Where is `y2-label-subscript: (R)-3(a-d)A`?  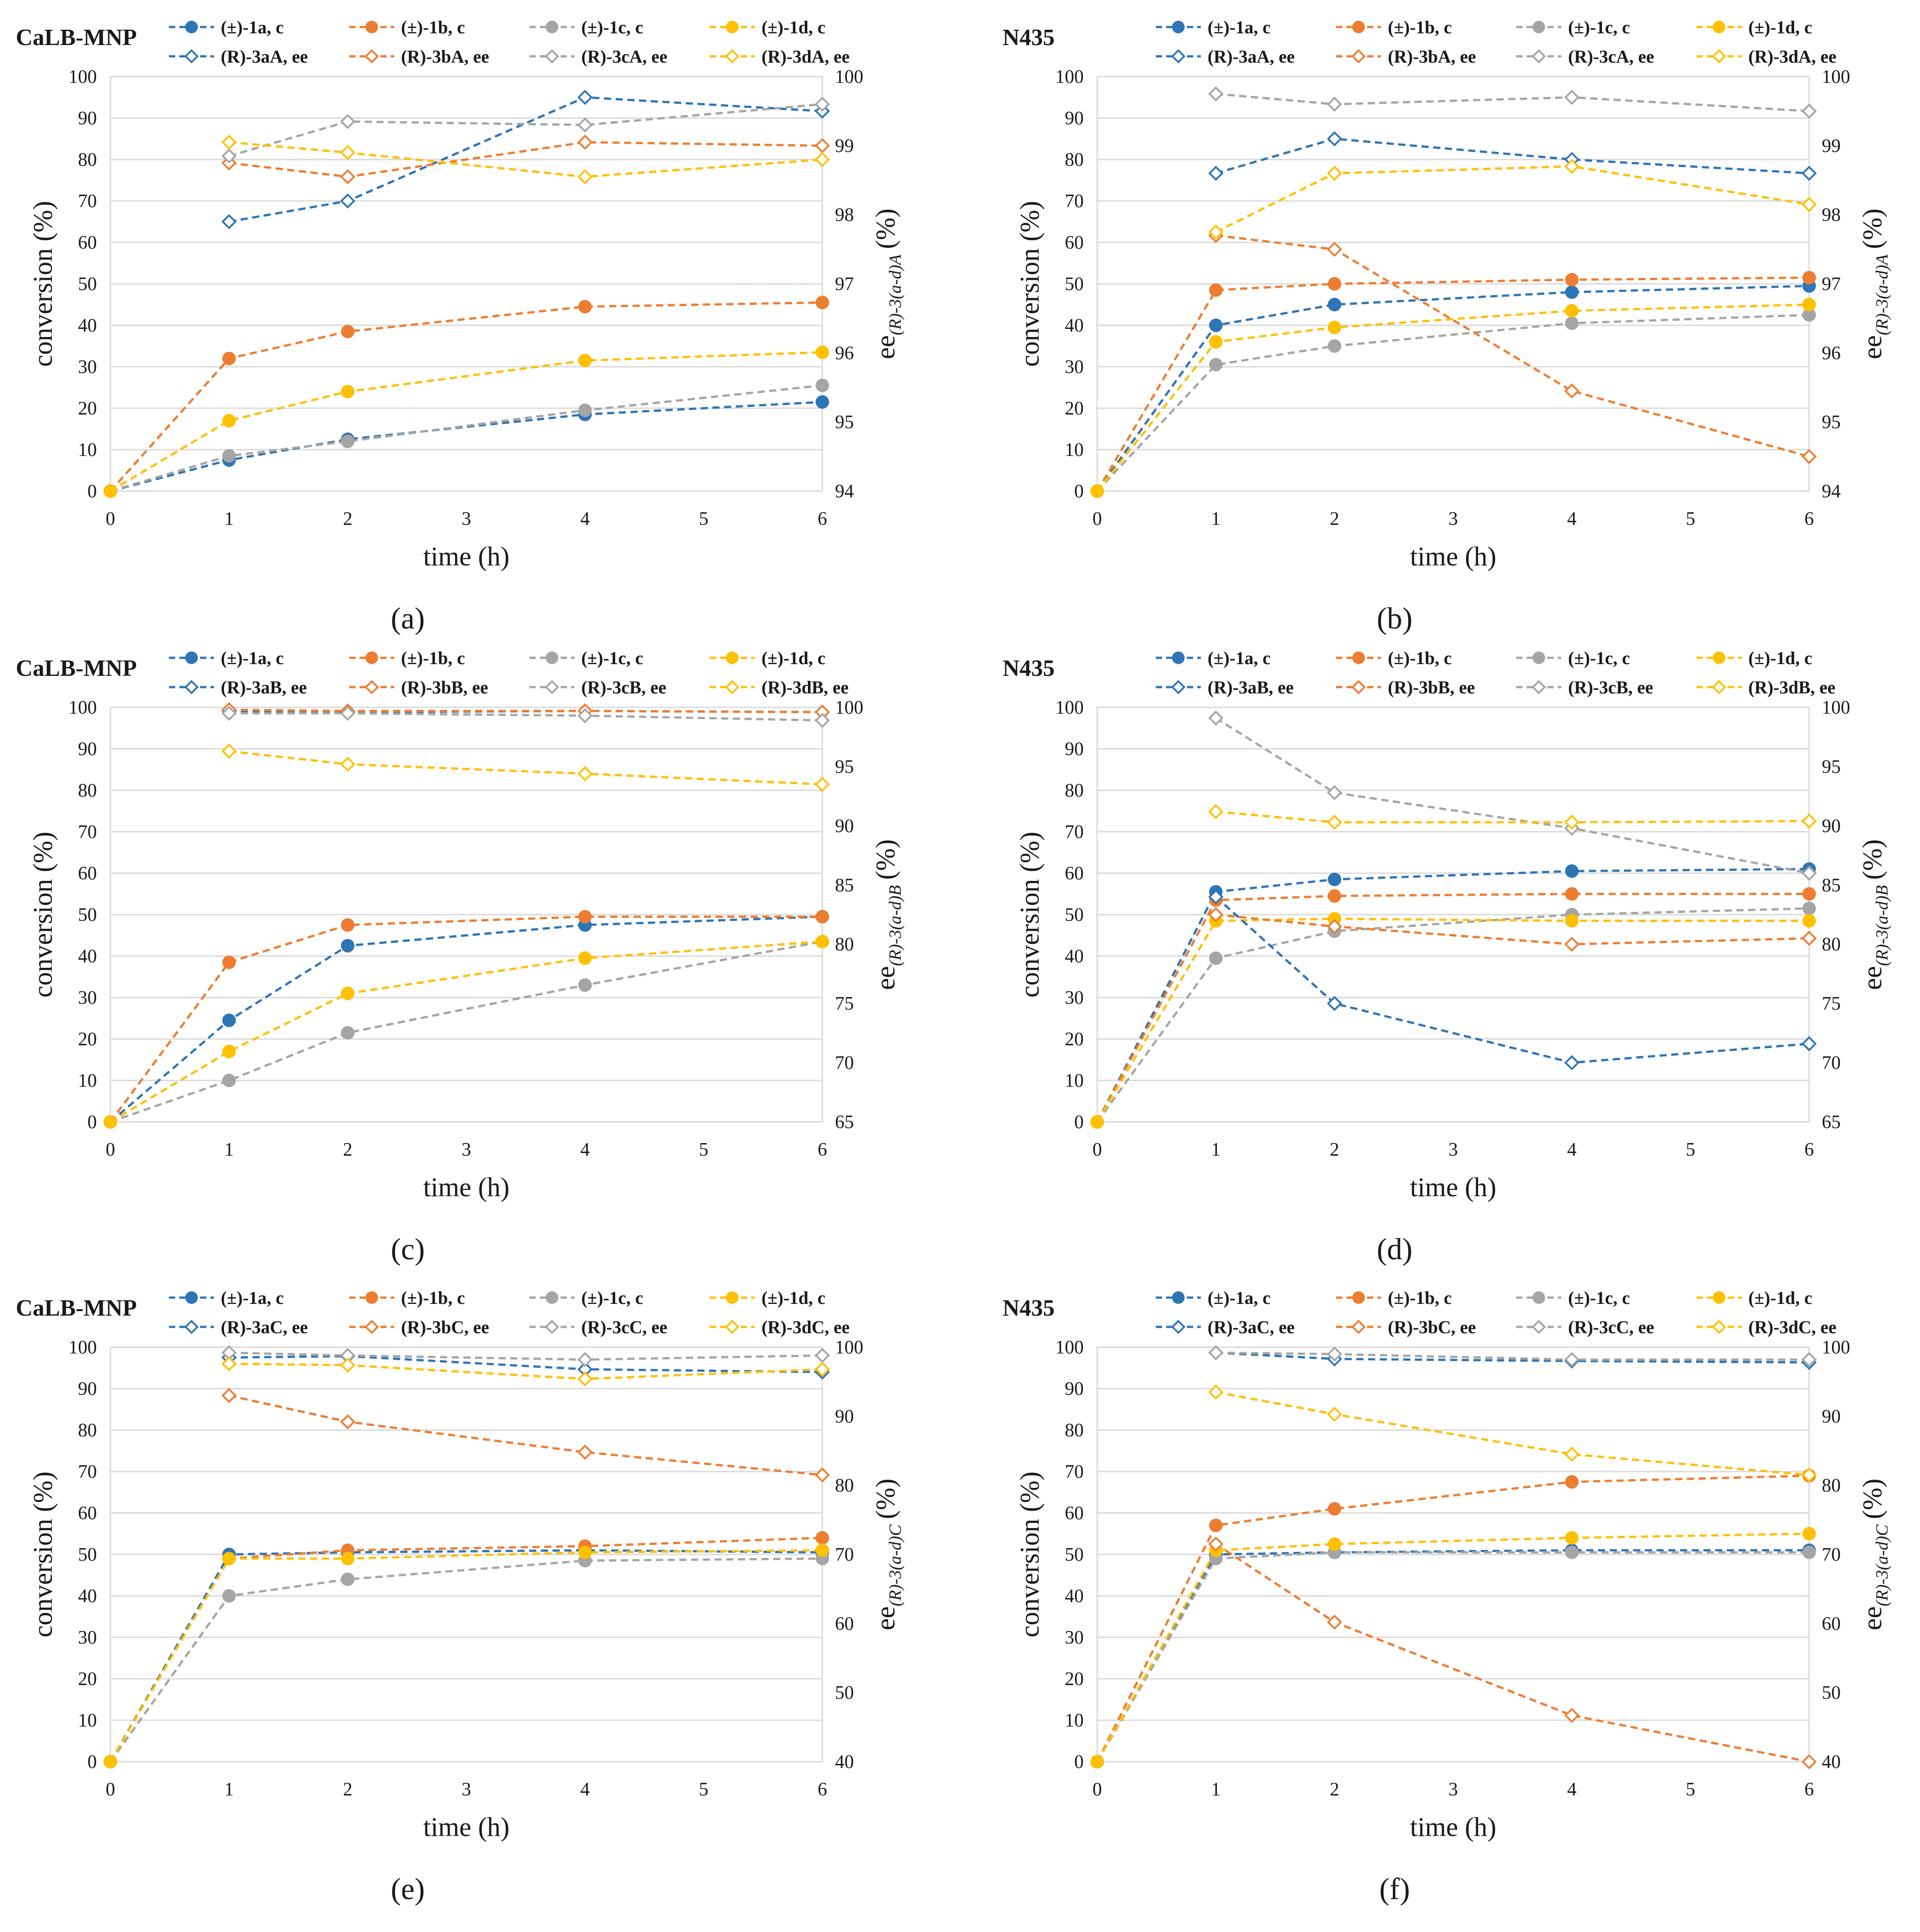
y2-label-subscript: (R)-3(a-d)A is located at coordinates (1882, 294).